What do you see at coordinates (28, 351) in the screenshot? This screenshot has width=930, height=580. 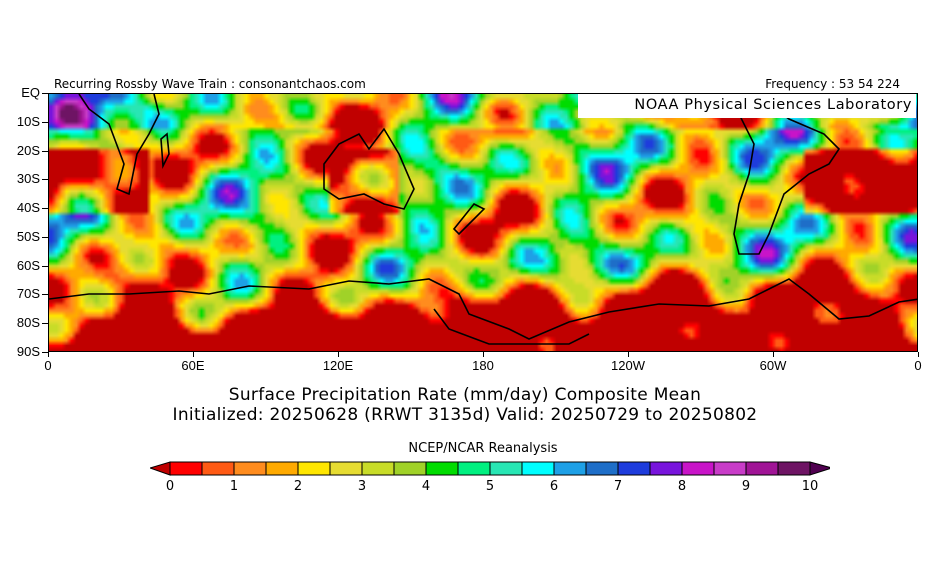 I see `lat-label: 90S` at bounding box center [28, 351].